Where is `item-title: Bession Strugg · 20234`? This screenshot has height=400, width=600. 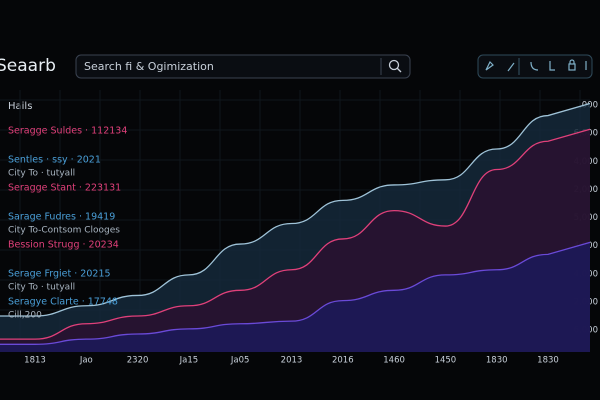
item-title: Bession Strugg · 20234 is located at coordinates (63, 245).